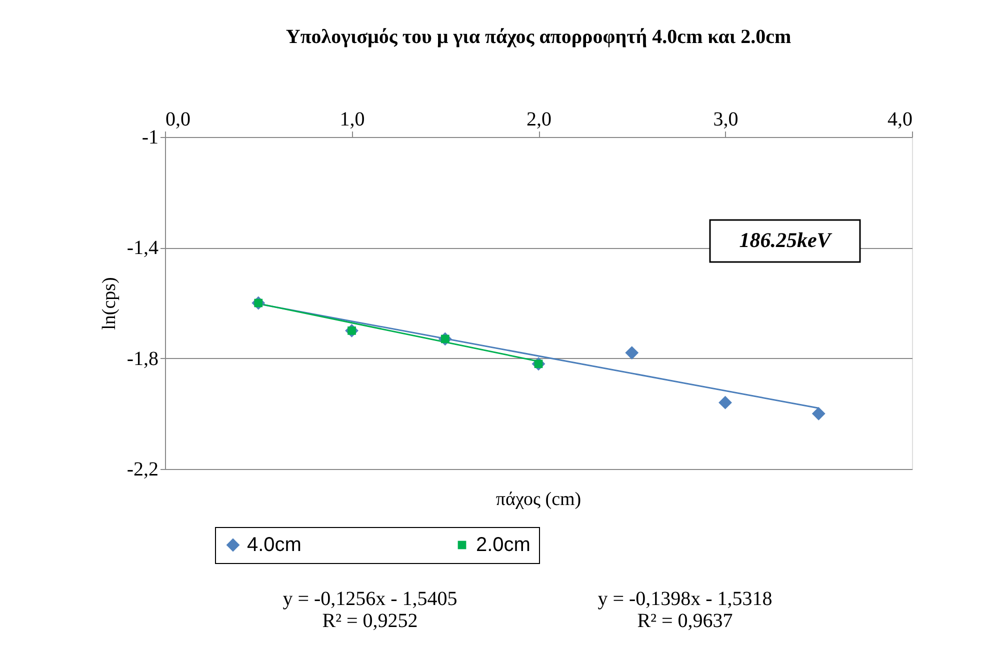  What do you see at coordinates (142, 248) in the screenshot?
I see `y-tick-label: -1,4` at bounding box center [142, 248].